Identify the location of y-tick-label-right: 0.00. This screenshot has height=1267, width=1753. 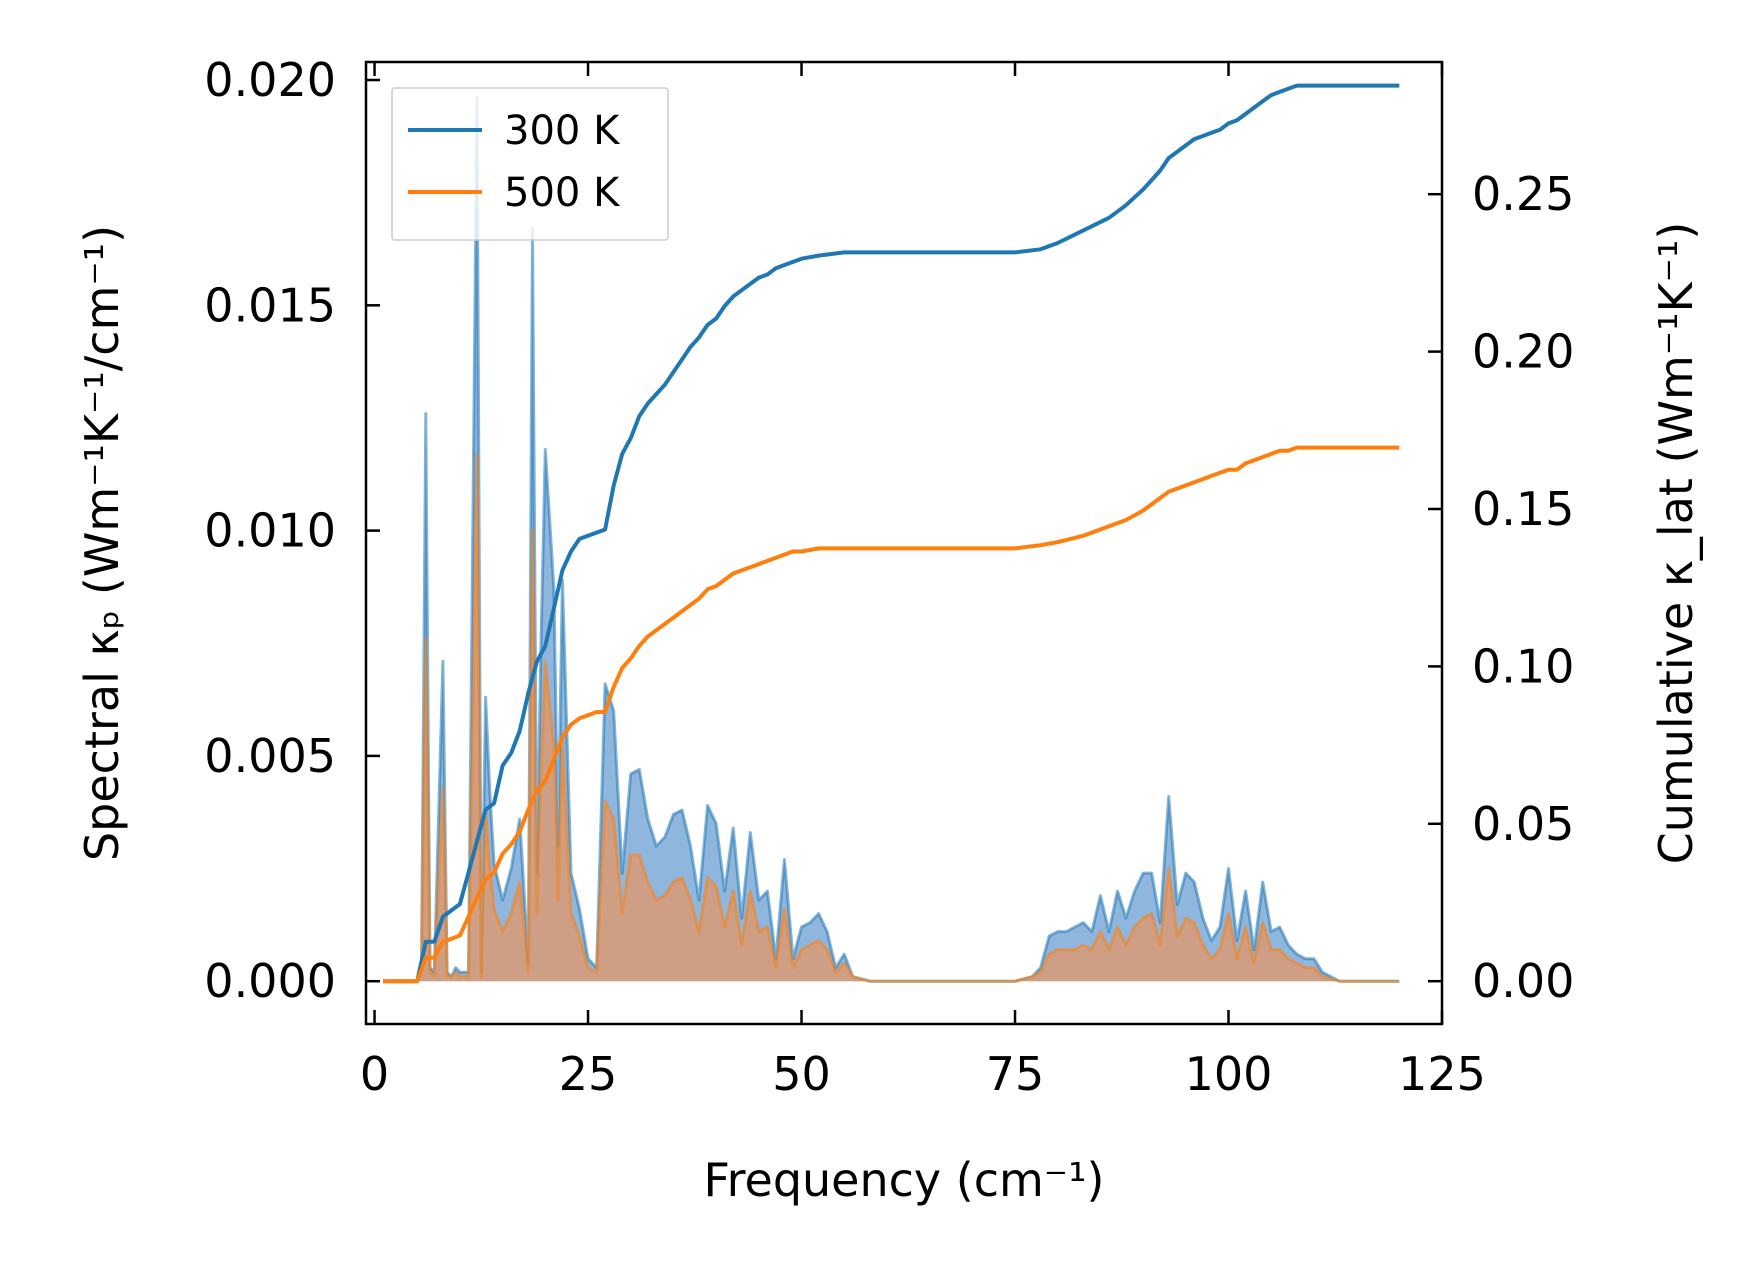
(1523, 981).